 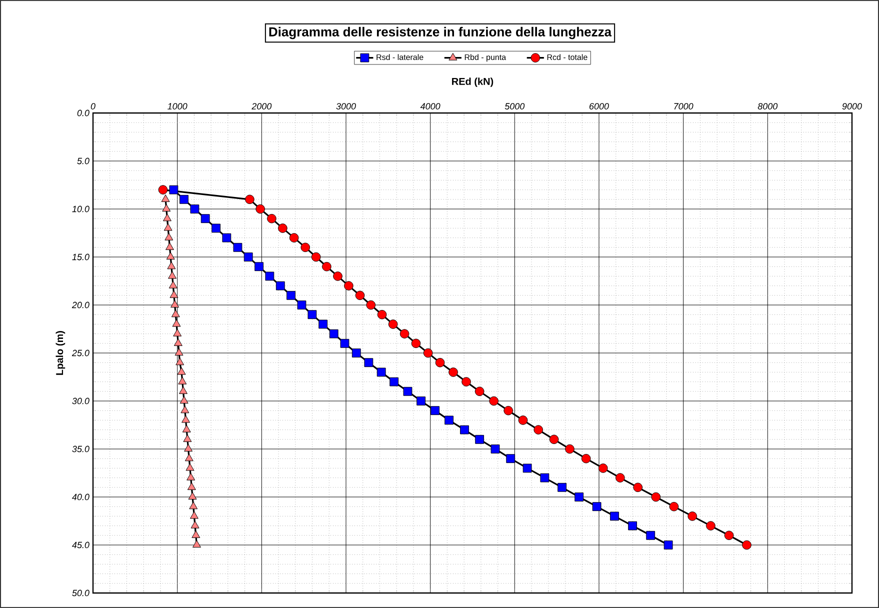 What do you see at coordinates (81, 257) in the screenshot?
I see `y-tick-label: 15.0` at bounding box center [81, 257].